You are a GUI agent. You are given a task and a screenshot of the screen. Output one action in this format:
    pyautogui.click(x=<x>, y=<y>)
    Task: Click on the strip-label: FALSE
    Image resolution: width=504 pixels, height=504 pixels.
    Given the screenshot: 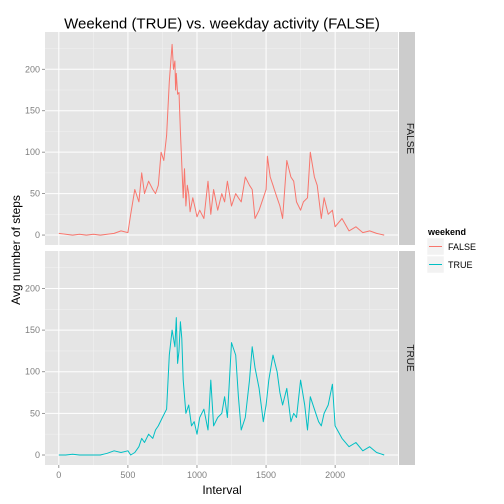 What is the action you would take?
    pyautogui.click(x=409, y=138)
    